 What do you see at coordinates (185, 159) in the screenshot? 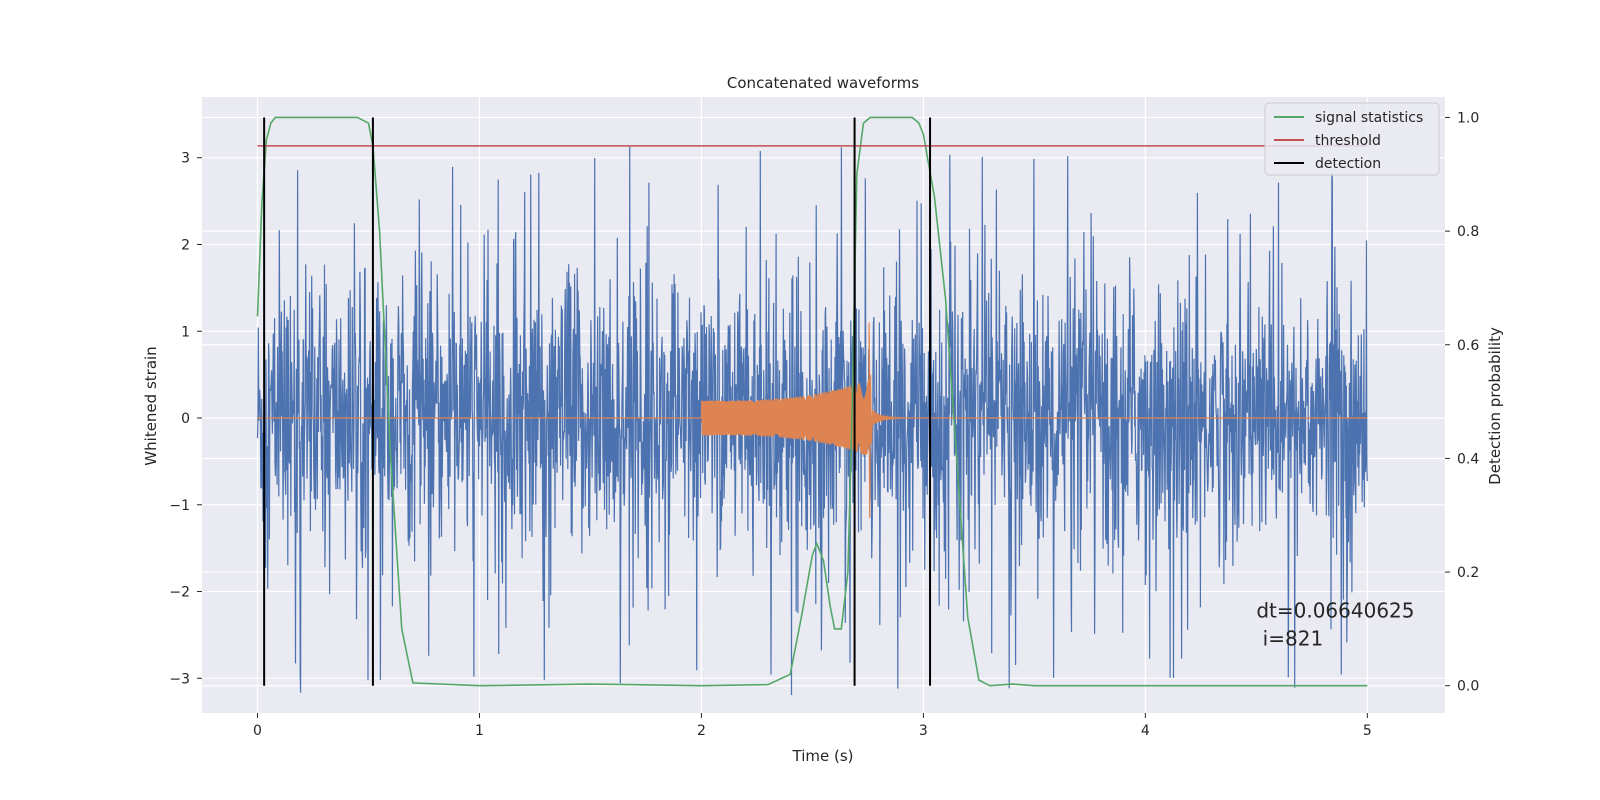
I see `y-tick-label: 3` at bounding box center [185, 159].